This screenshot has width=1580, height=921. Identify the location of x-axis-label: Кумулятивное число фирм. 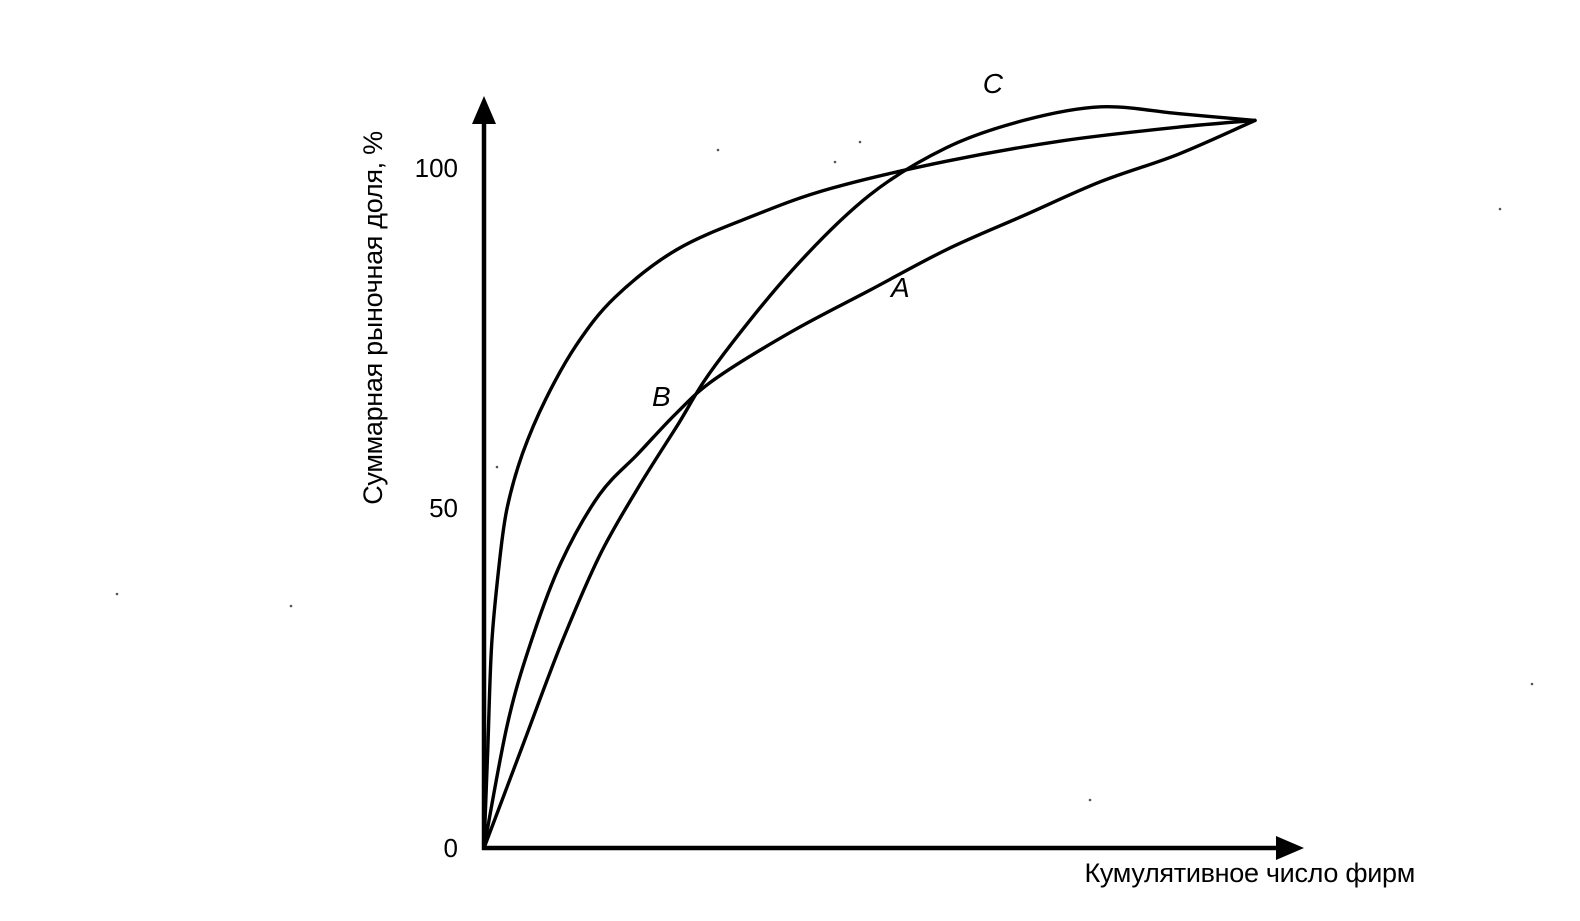
(1249, 873).